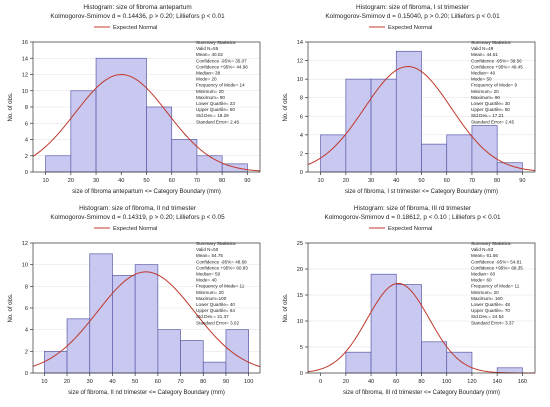 This screenshot has width=550, height=407. I want to click on summary-statistic: Maximum= 160, so click(487, 298).